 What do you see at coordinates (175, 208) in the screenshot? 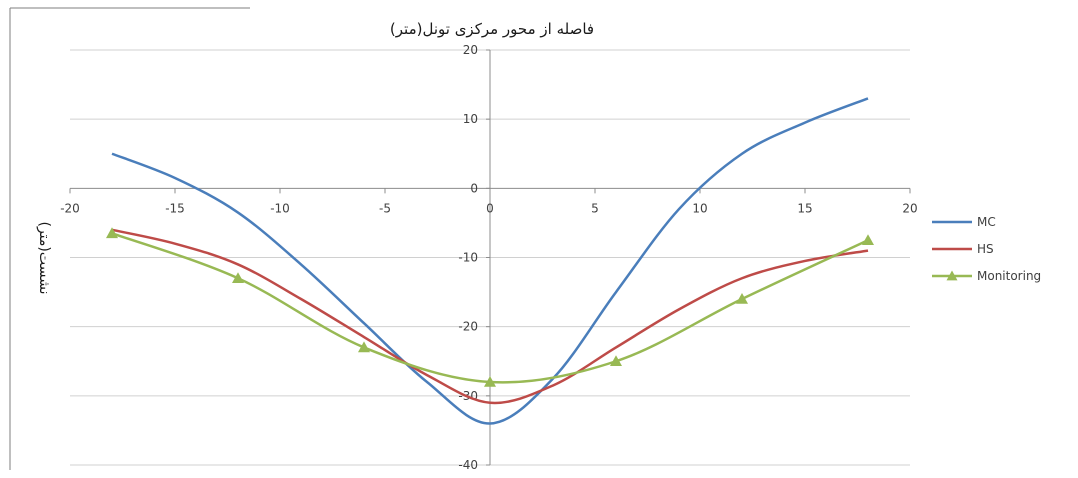
I see `x-tick-label: -15` at bounding box center [175, 208].